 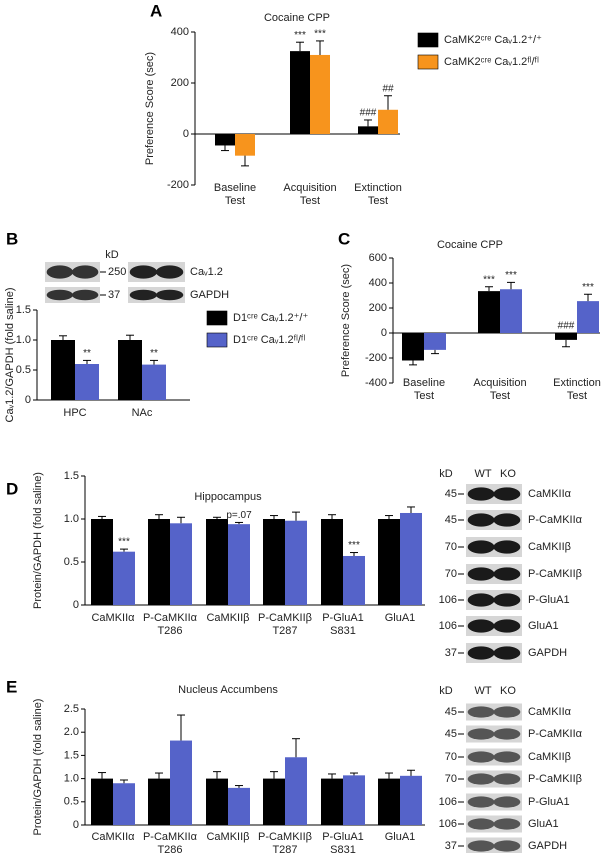 I want to click on significance: p=.07, so click(x=239, y=515).